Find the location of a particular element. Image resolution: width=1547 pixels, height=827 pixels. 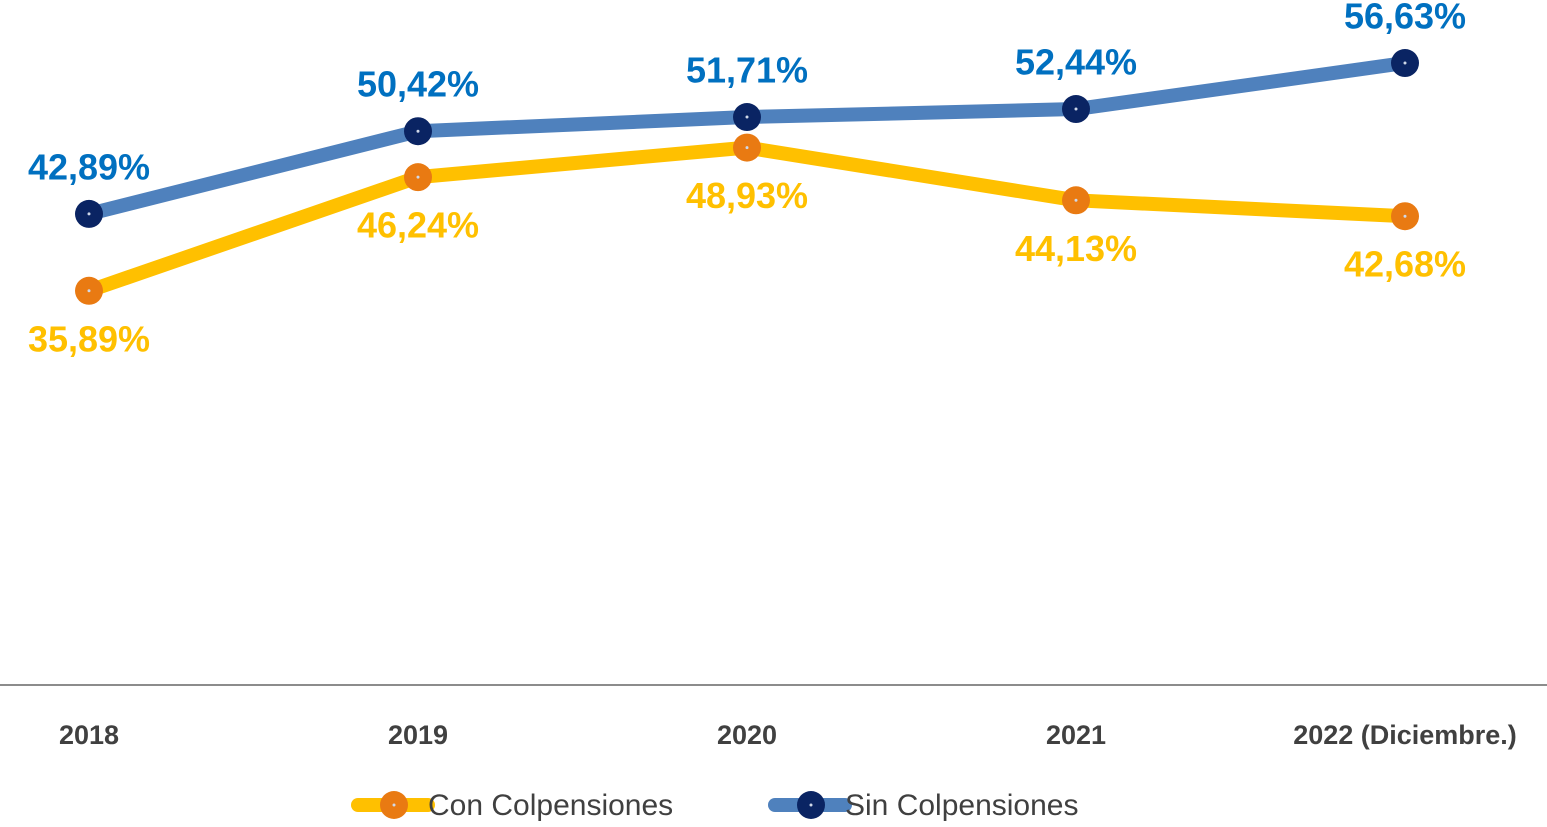

data-label: 42,89% is located at coordinates (89, 166).